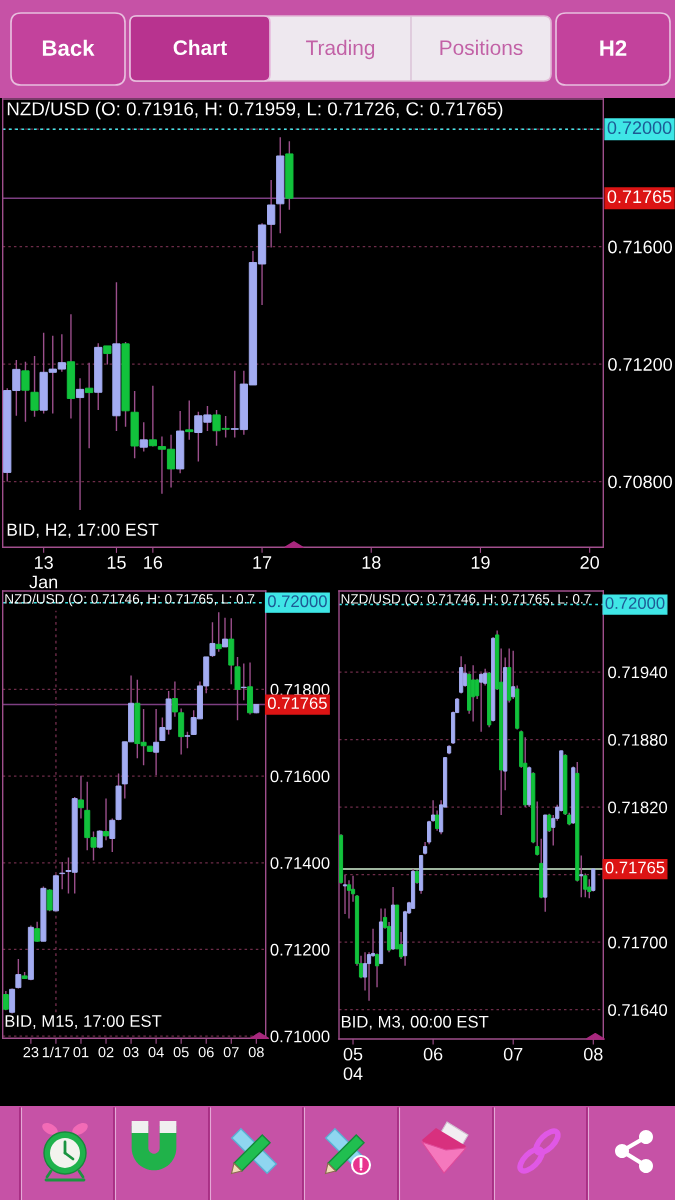 The image size is (675, 1200). I want to click on y-tick-label: 0.71700, so click(638, 942).